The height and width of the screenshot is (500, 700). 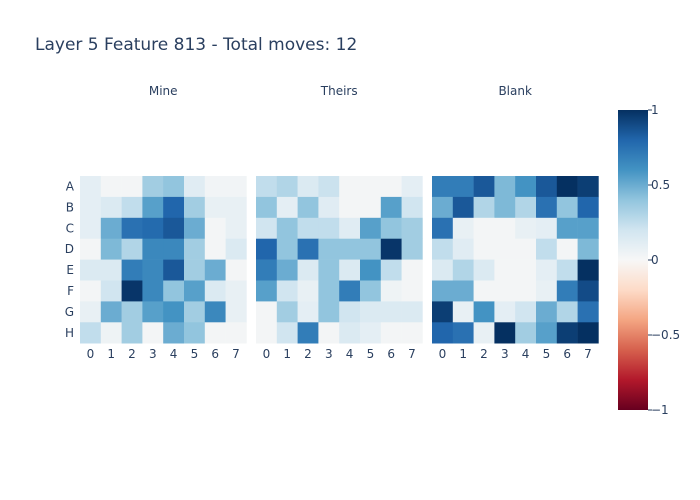 I want to click on panel-mine: Mine 0 1 2 3 4 5 6 7, so click(x=163, y=222).